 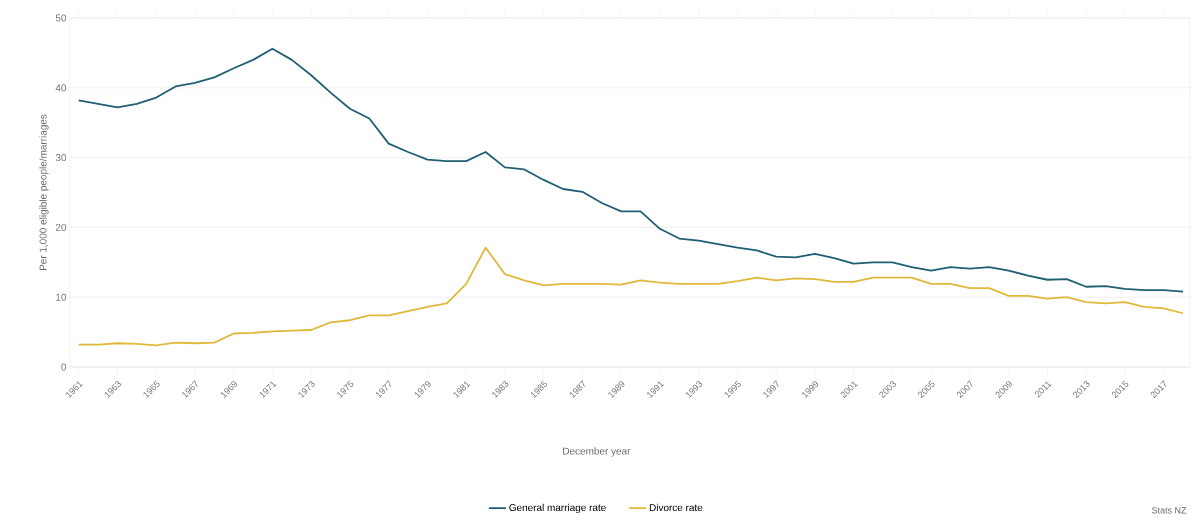 What do you see at coordinates (597, 452) in the screenshot?
I see `x-axis-title: December year` at bounding box center [597, 452].